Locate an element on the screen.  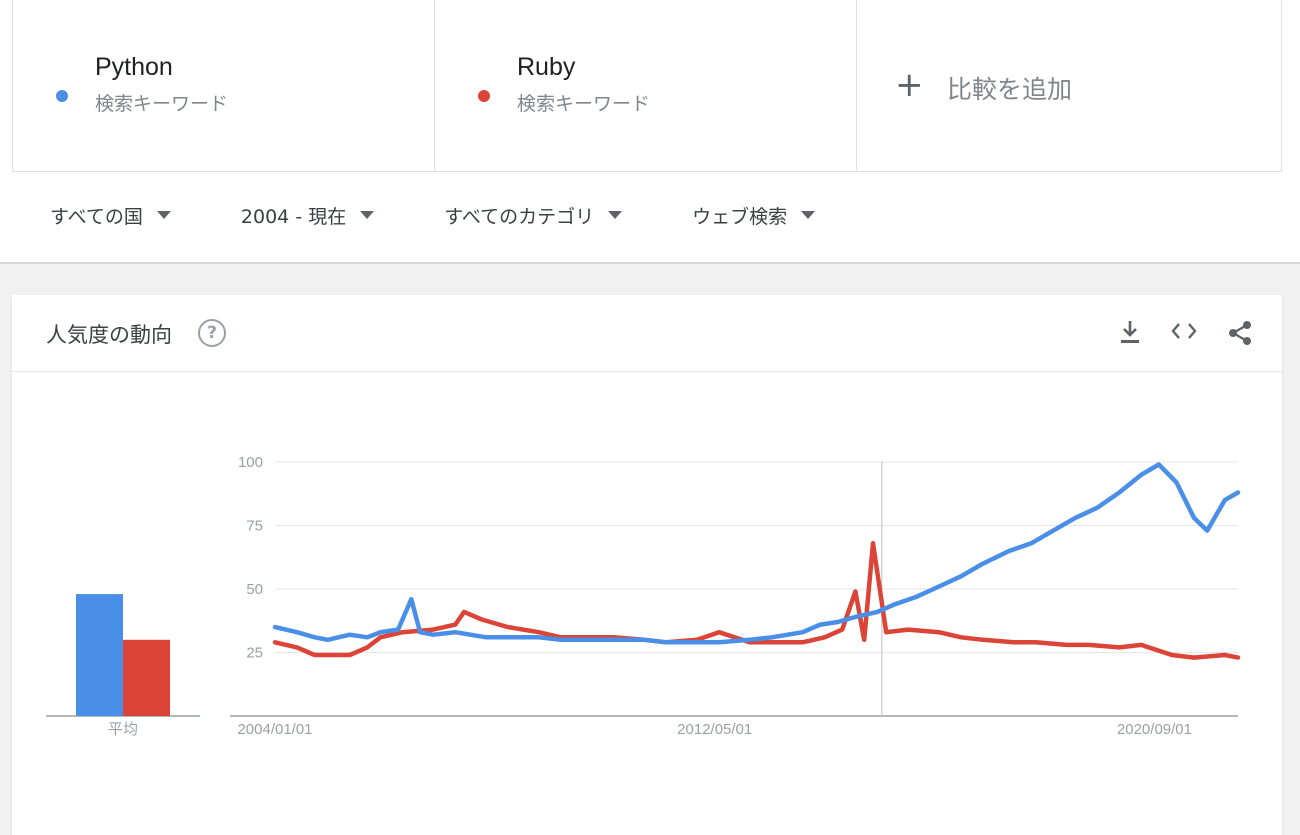
filter-country-dropdown: すべての国 is located at coordinates (110, 215).